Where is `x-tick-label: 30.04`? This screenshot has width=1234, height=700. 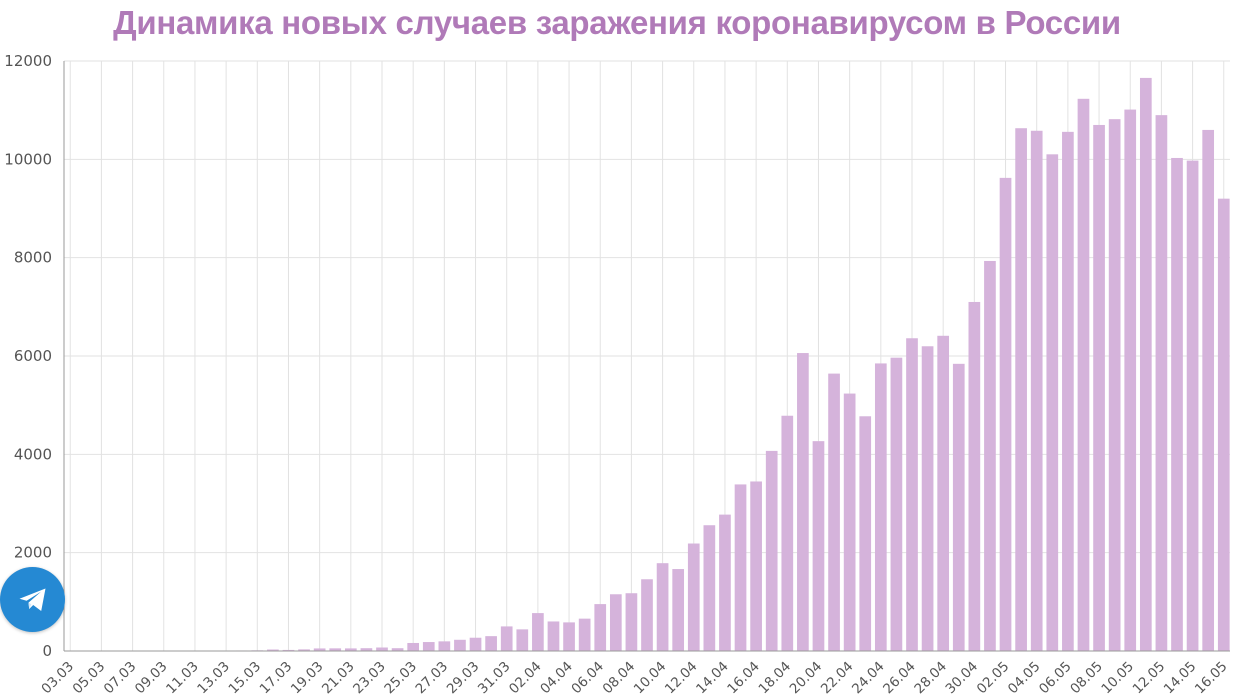
x-tick-label: 30.04 is located at coordinates (962, 678).